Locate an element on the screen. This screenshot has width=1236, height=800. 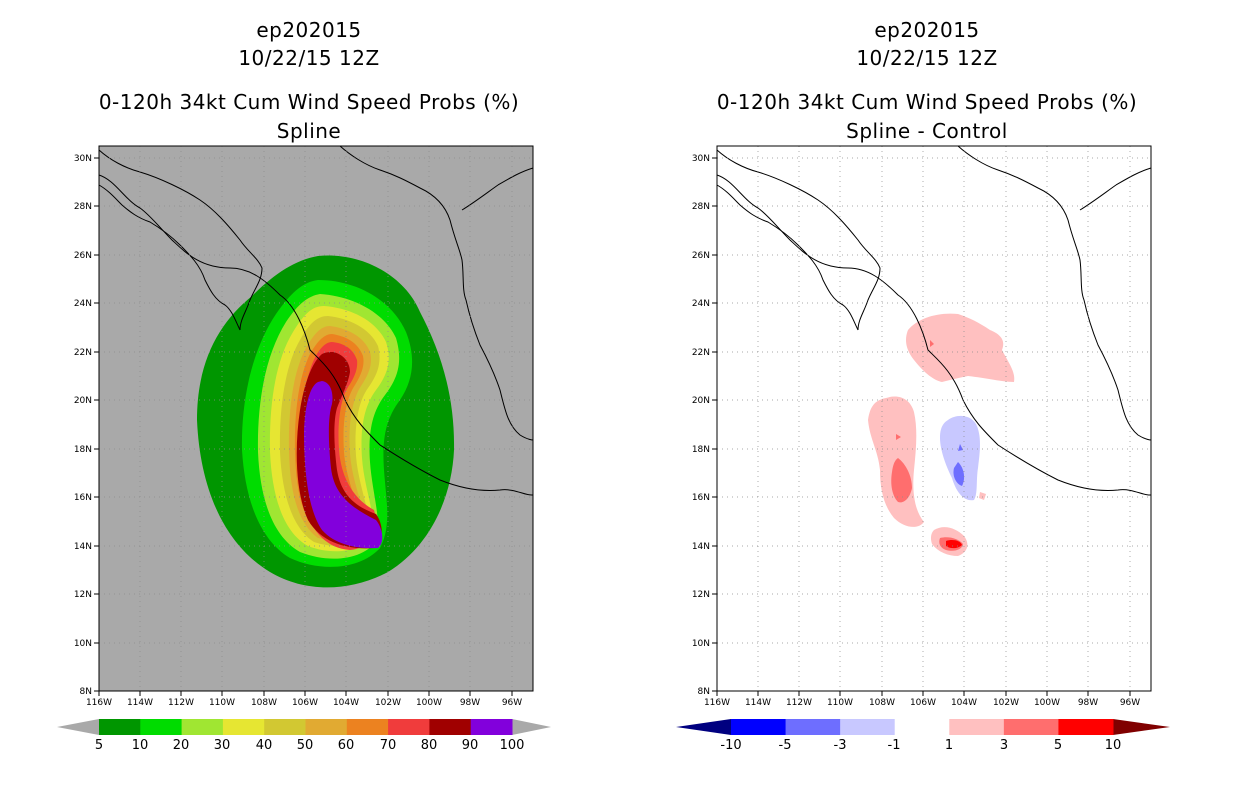
left-chart-title: 0-120h 34kt Cum Wind Speed Probs (%) is located at coordinates (309, 102).